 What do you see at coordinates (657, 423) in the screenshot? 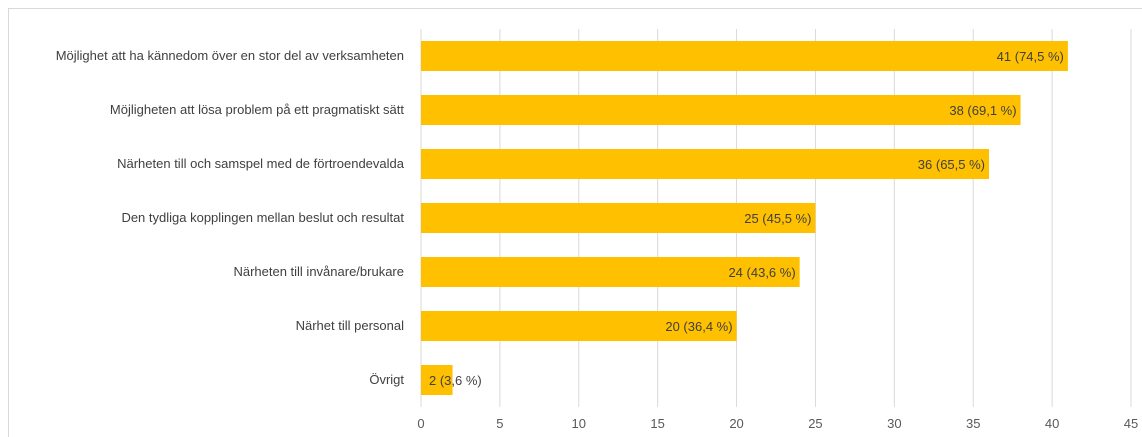
I see `x-tick-label: 15` at bounding box center [657, 423].